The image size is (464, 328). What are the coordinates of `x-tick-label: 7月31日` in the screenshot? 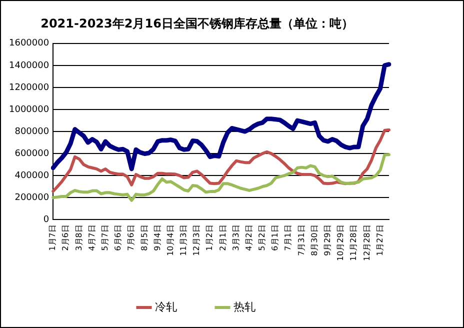 It's located at (301, 240).